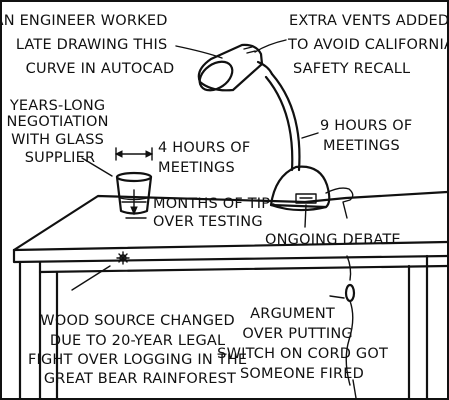 The image size is (449, 400). What do you see at coordinates (206, 158) in the screenshot?
I see `cup-meetings-caption: 4 HOURS OF MEETINGS` at bounding box center [206, 158].